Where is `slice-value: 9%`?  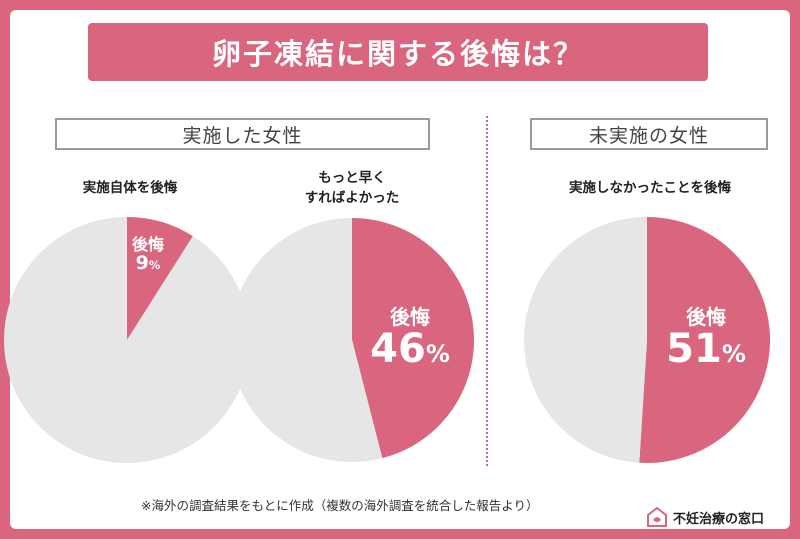 slice-value: 9% is located at coordinates (148, 262).